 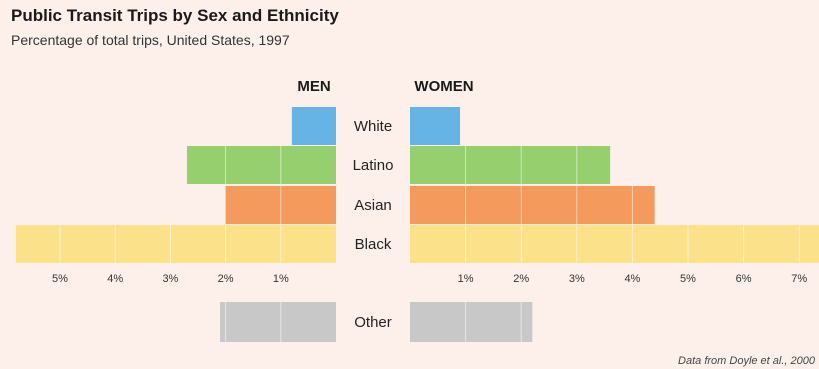 What do you see at coordinates (466, 279) in the screenshot?
I see `women-tick-label: 1%` at bounding box center [466, 279].